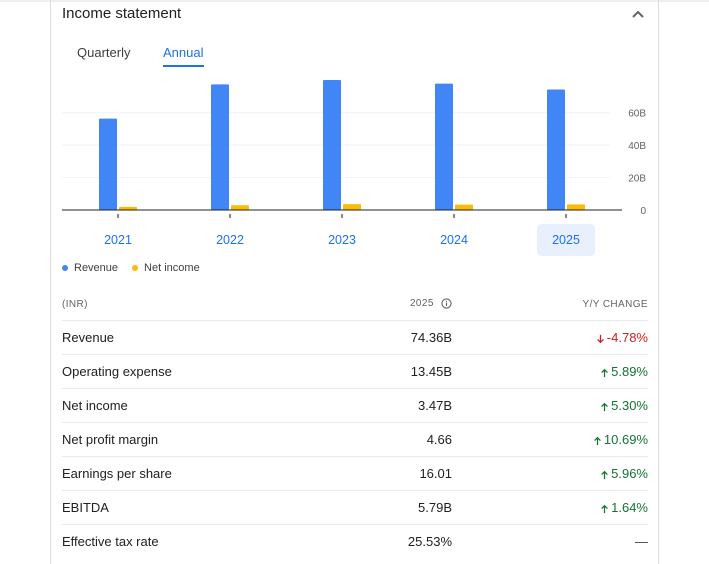 The height and width of the screenshot is (564, 709). Describe the element at coordinates (187, 304) in the screenshot. I see `header-currency: (INR)` at that location.